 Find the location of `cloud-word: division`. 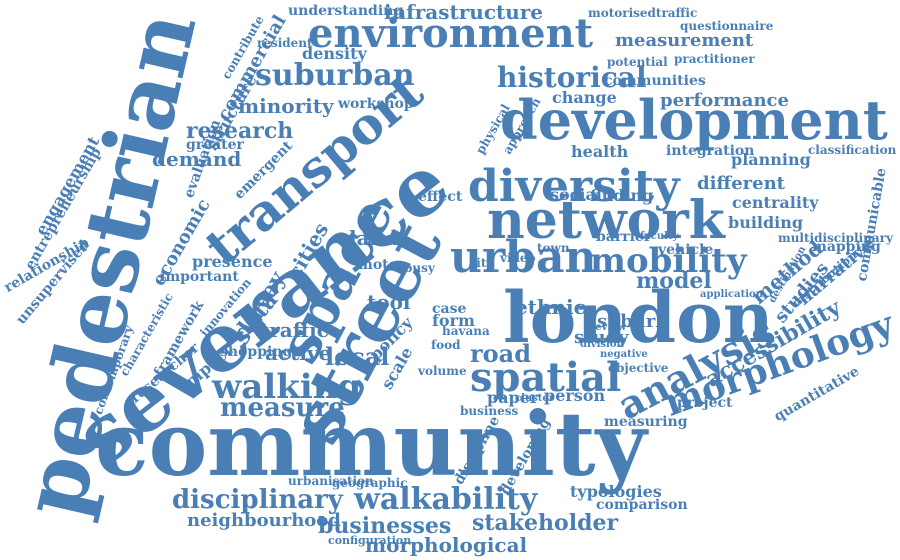

cloud-word: division is located at coordinates (602, 344).